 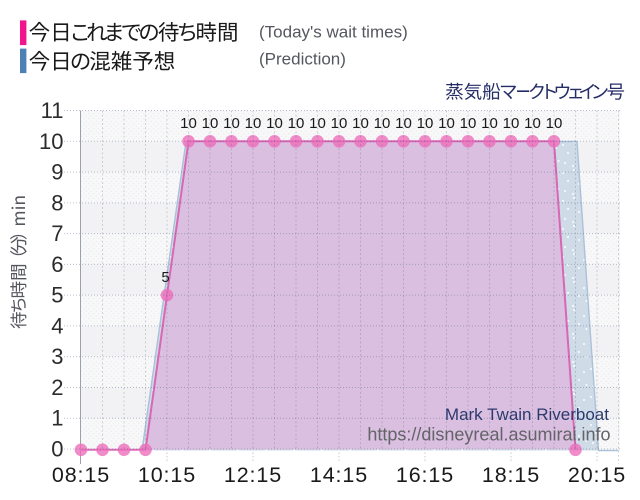 What do you see at coordinates (488, 435) in the screenshot?
I see `svg-text:https://disneyreal.asumirai.in: https://disneyreal.asumirai.info` at bounding box center [488, 435].